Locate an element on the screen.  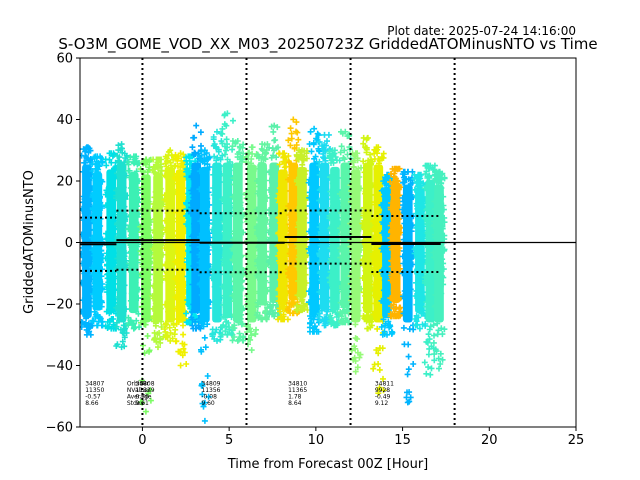
y-axis-title: GriddedATOMinusNTO is located at coordinates (29, 242).